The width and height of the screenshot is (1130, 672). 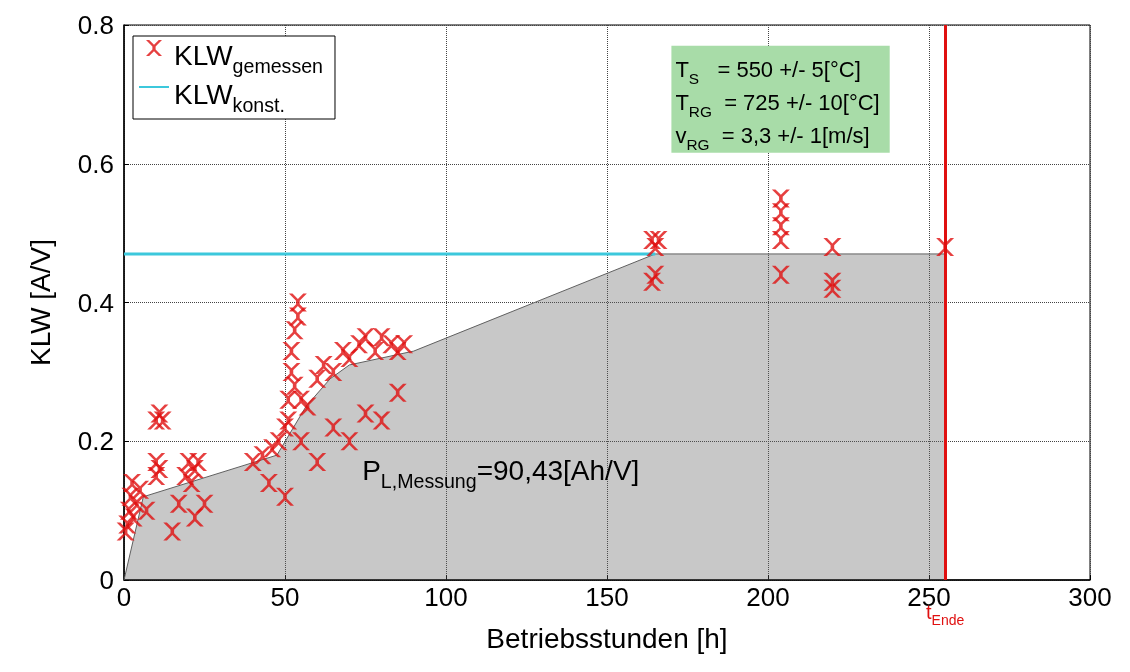 What do you see at coordinates (285, 597) in the screenshot?
I see `x-tick-label: 50` at bounding box center [285, 597].